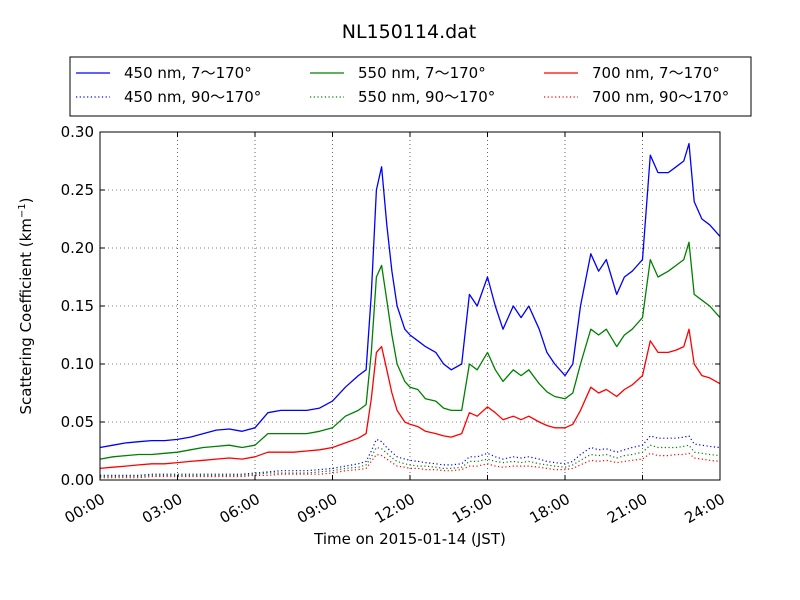 This screenshot has width=800, height=600. What do you see at coordinates (317, 508) in the screenshot?
I see `x-tick-label: 09:00` at bounding box center [317, 508].